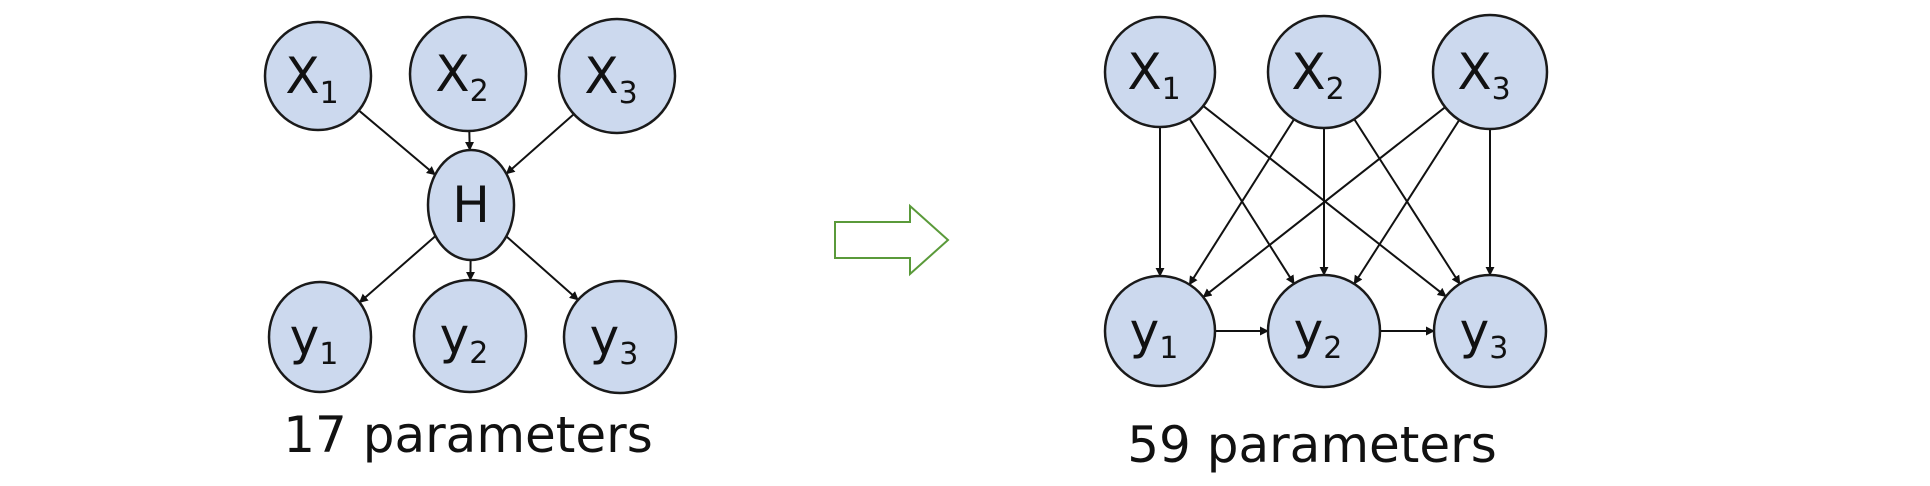 The width and height of the screenshot is (1930, 486). I want to click on right-node-y3-label: y3, so click(1484, 334).